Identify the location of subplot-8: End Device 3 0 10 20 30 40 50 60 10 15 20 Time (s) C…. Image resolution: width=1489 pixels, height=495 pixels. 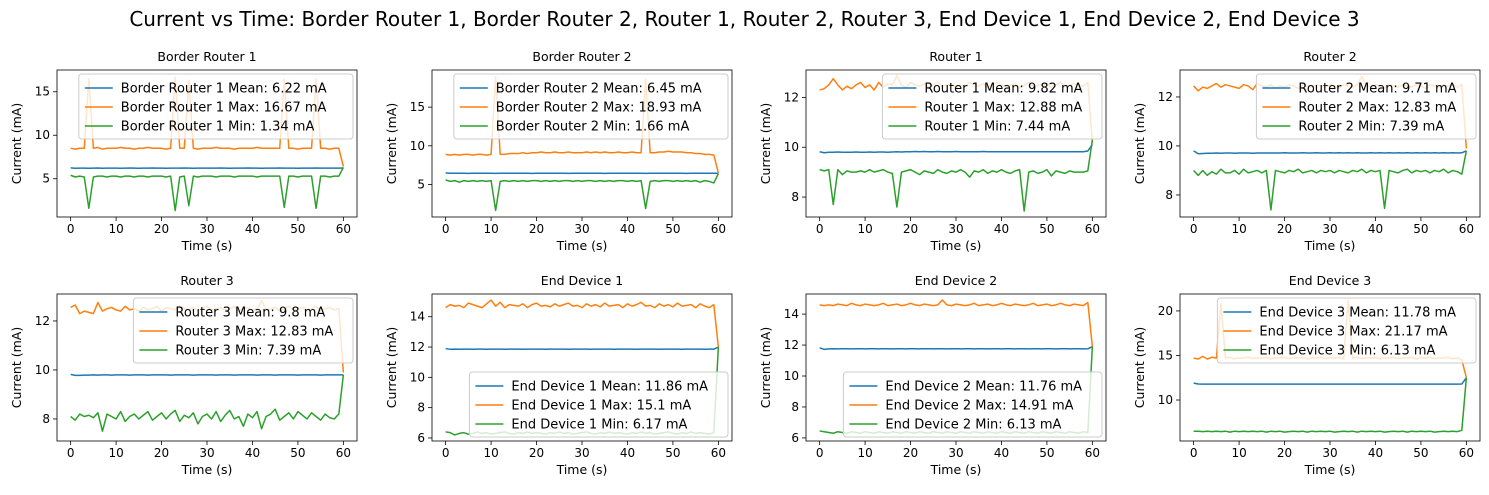
(1306, 375).